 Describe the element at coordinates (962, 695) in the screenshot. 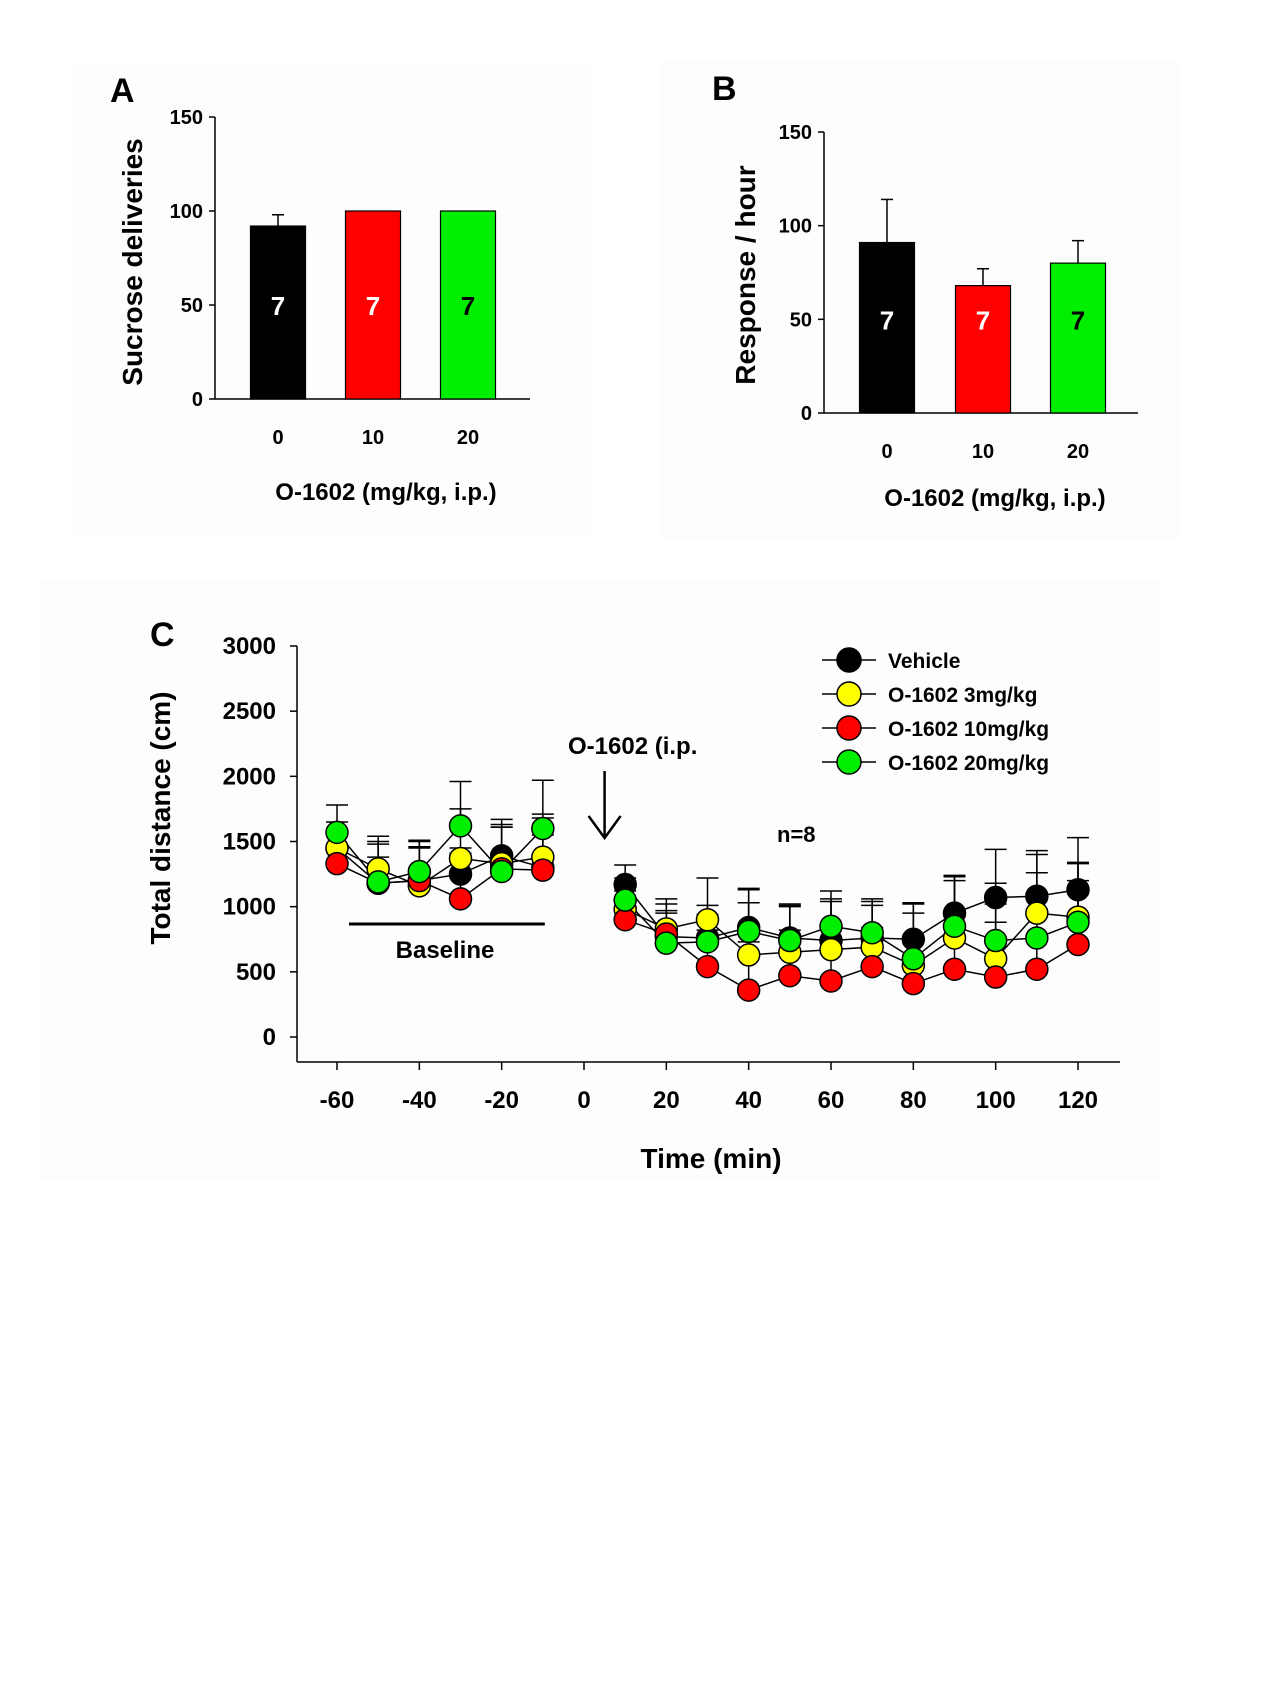

I see `legend-label: O-1602 3mg/kg` at that location.